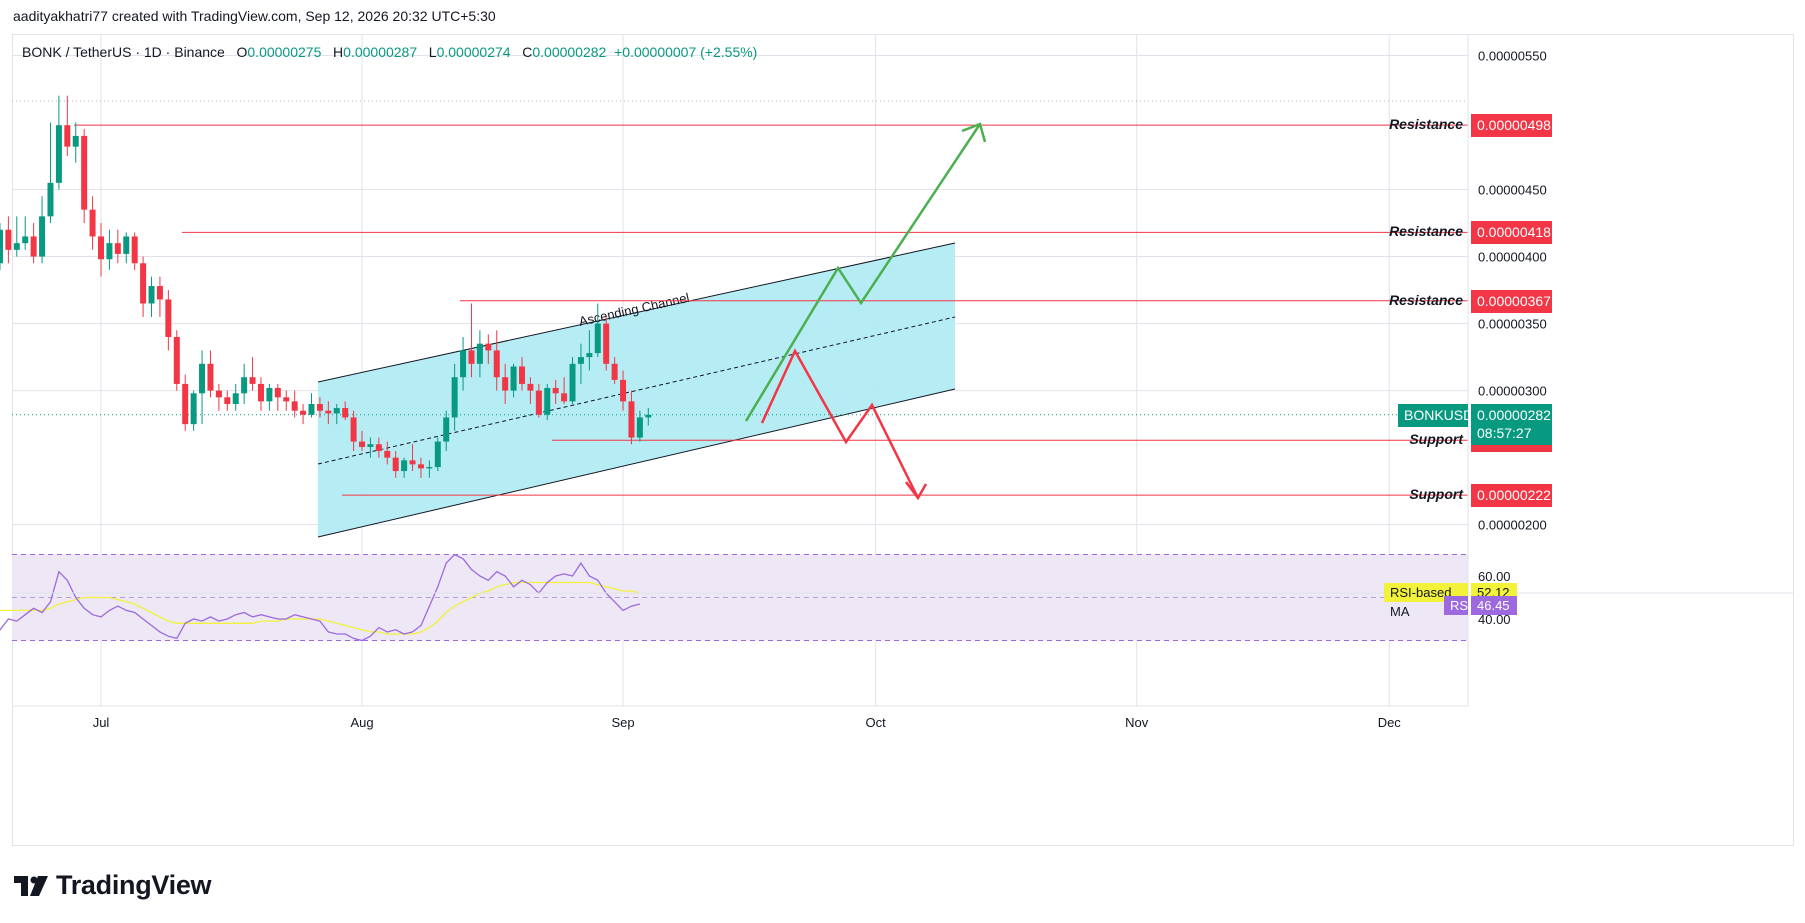 This screenshot has width=1805, height=923. Describe the element at coordinates (1440, 415) in the screenshot. I see `symbol-tag: BONKUSDT` at that location.